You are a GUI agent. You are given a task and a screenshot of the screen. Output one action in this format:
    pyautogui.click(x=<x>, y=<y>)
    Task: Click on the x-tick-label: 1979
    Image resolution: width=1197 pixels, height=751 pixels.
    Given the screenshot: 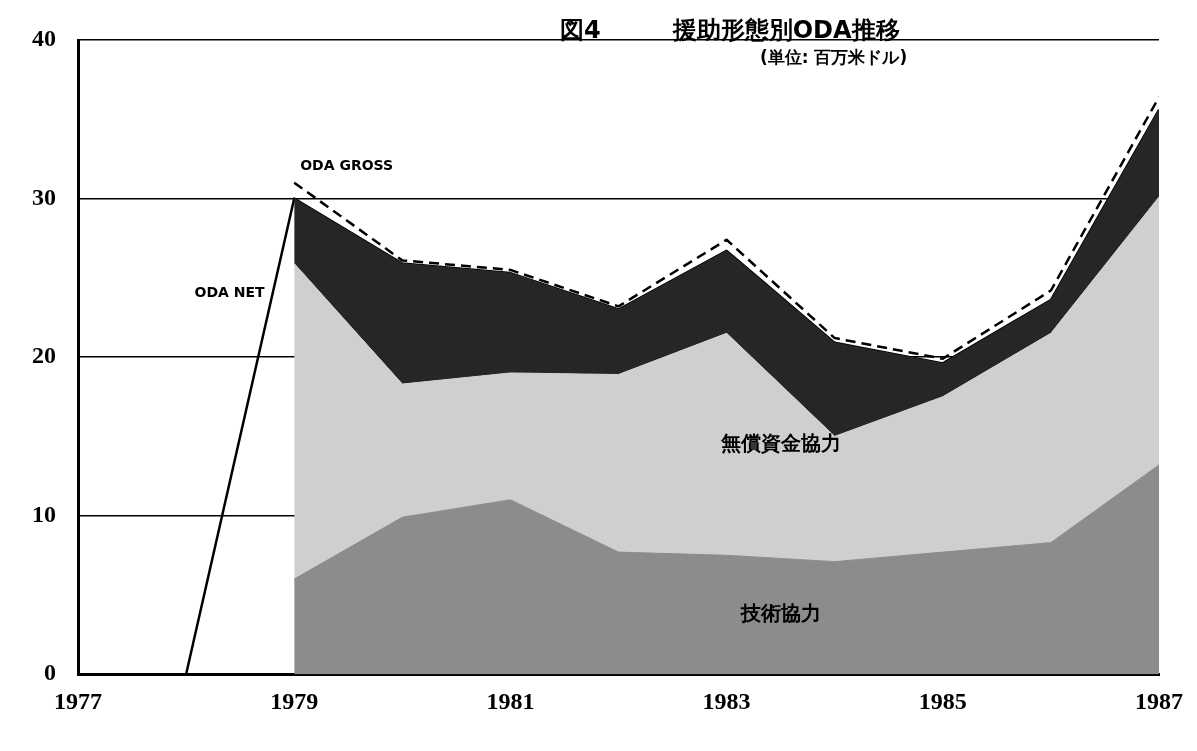 What is the action you would take?
    pyautogui.click(x=294, y=700)
    